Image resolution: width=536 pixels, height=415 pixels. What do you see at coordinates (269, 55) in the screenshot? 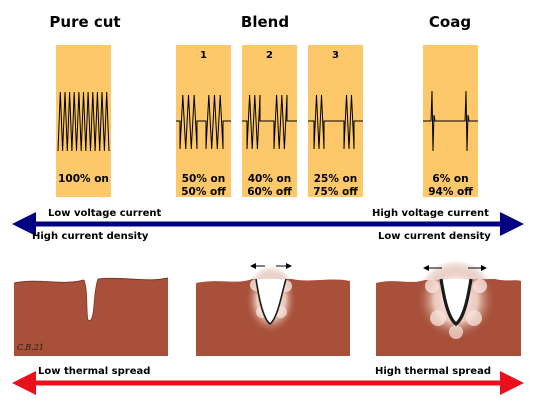
I see `blend-2-number: 2` at bounding box center [269, 55].